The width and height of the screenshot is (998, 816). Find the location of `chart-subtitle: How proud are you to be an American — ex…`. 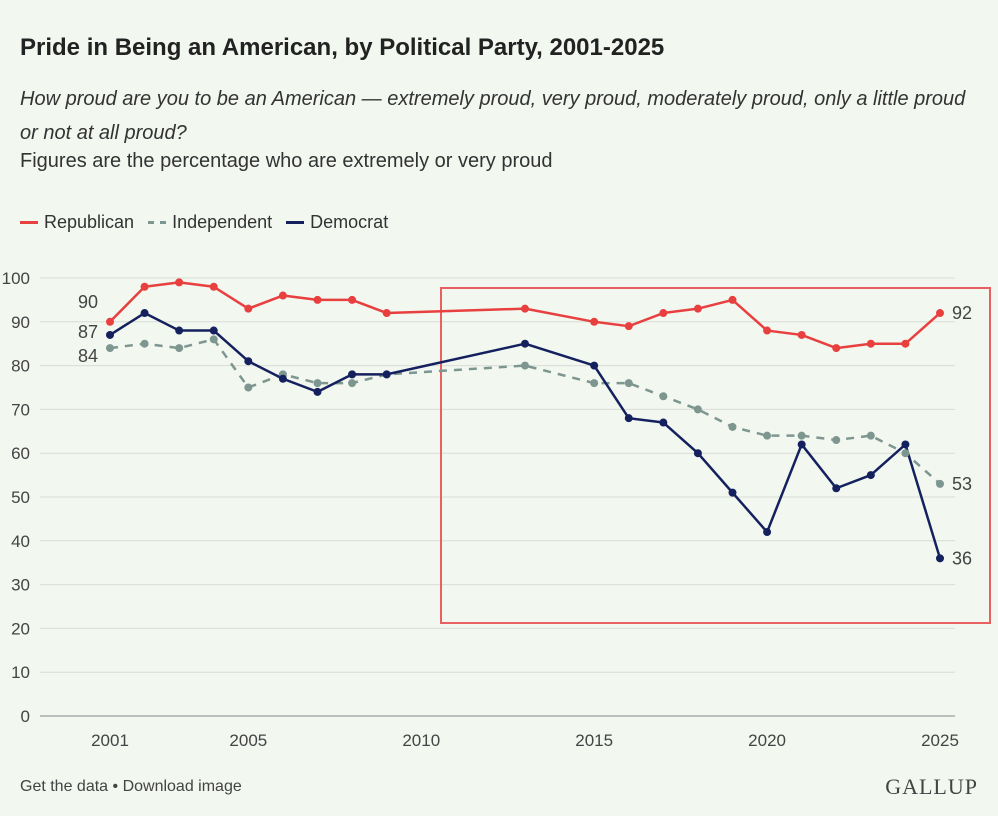

chart-subtitle: How proud are you to be an American — ex… is located at coordinates (493, 116).